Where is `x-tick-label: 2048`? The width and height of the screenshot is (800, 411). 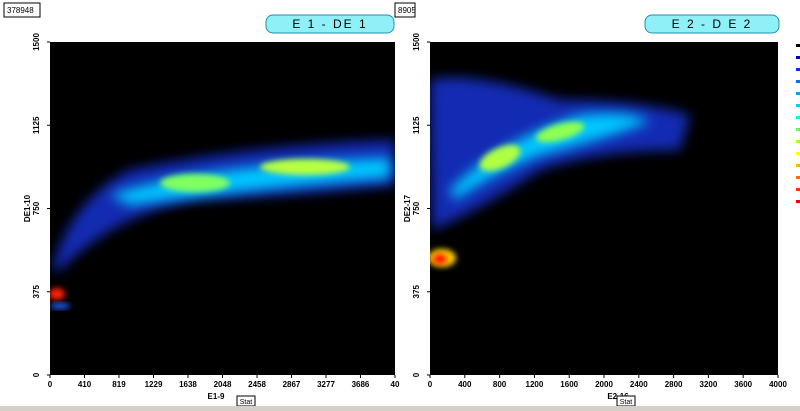 x-tick-label: 2048 is located at coordinates (223, 384).